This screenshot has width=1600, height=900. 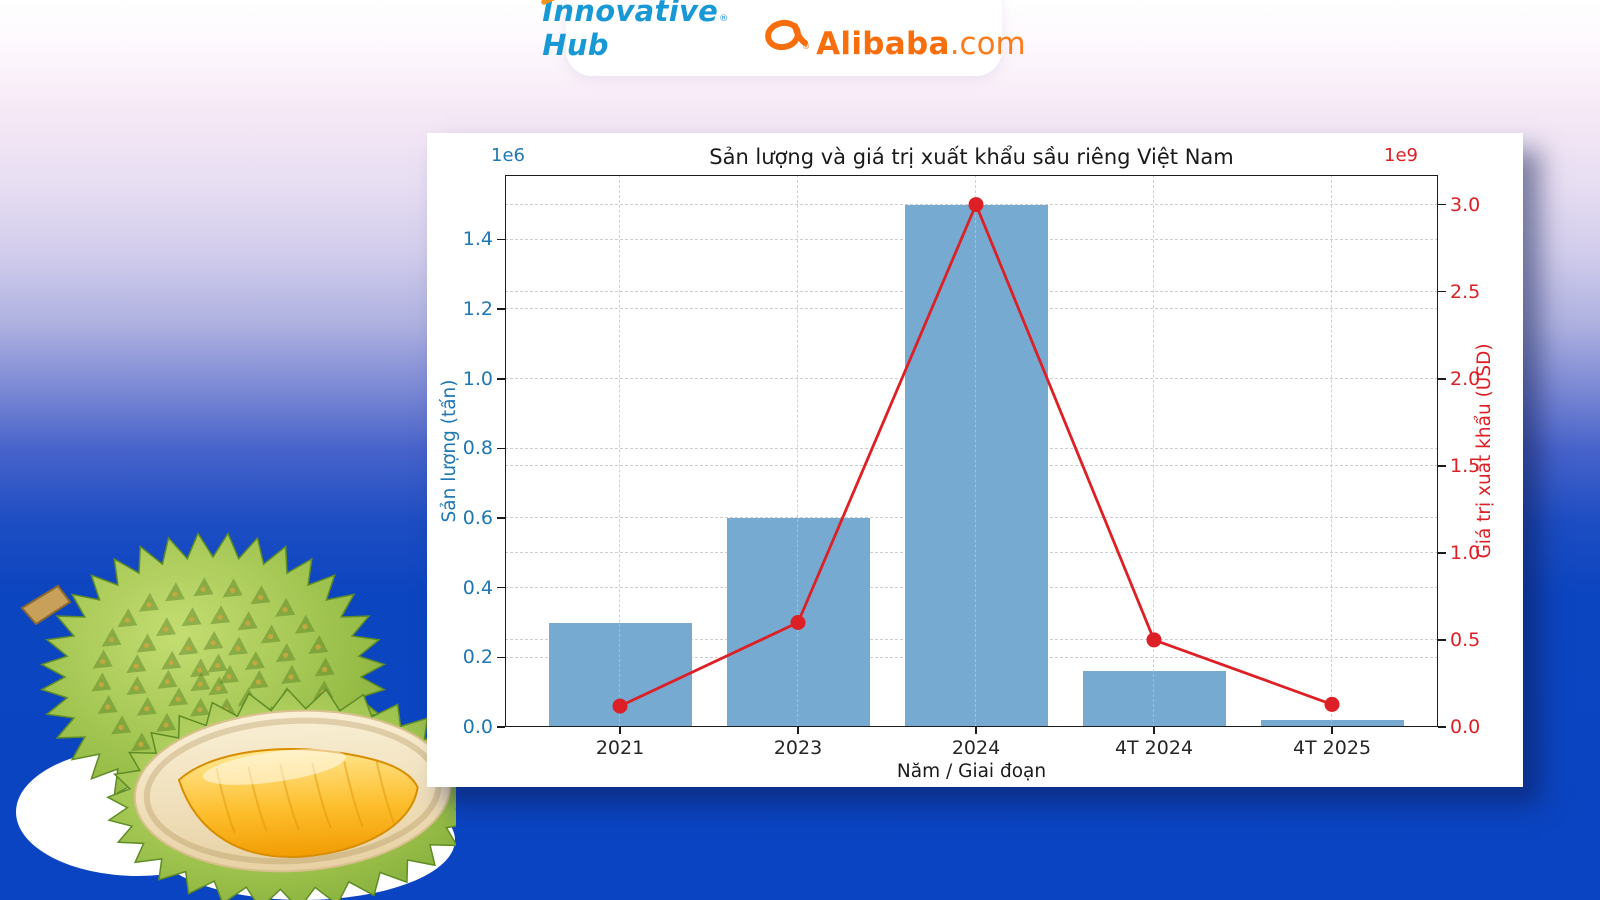 What do you see at coordinates (630, 31) in the screenshot?
I see `innovative-hub-wordmark: Innovative Hub` at bounding box center [630, 31].